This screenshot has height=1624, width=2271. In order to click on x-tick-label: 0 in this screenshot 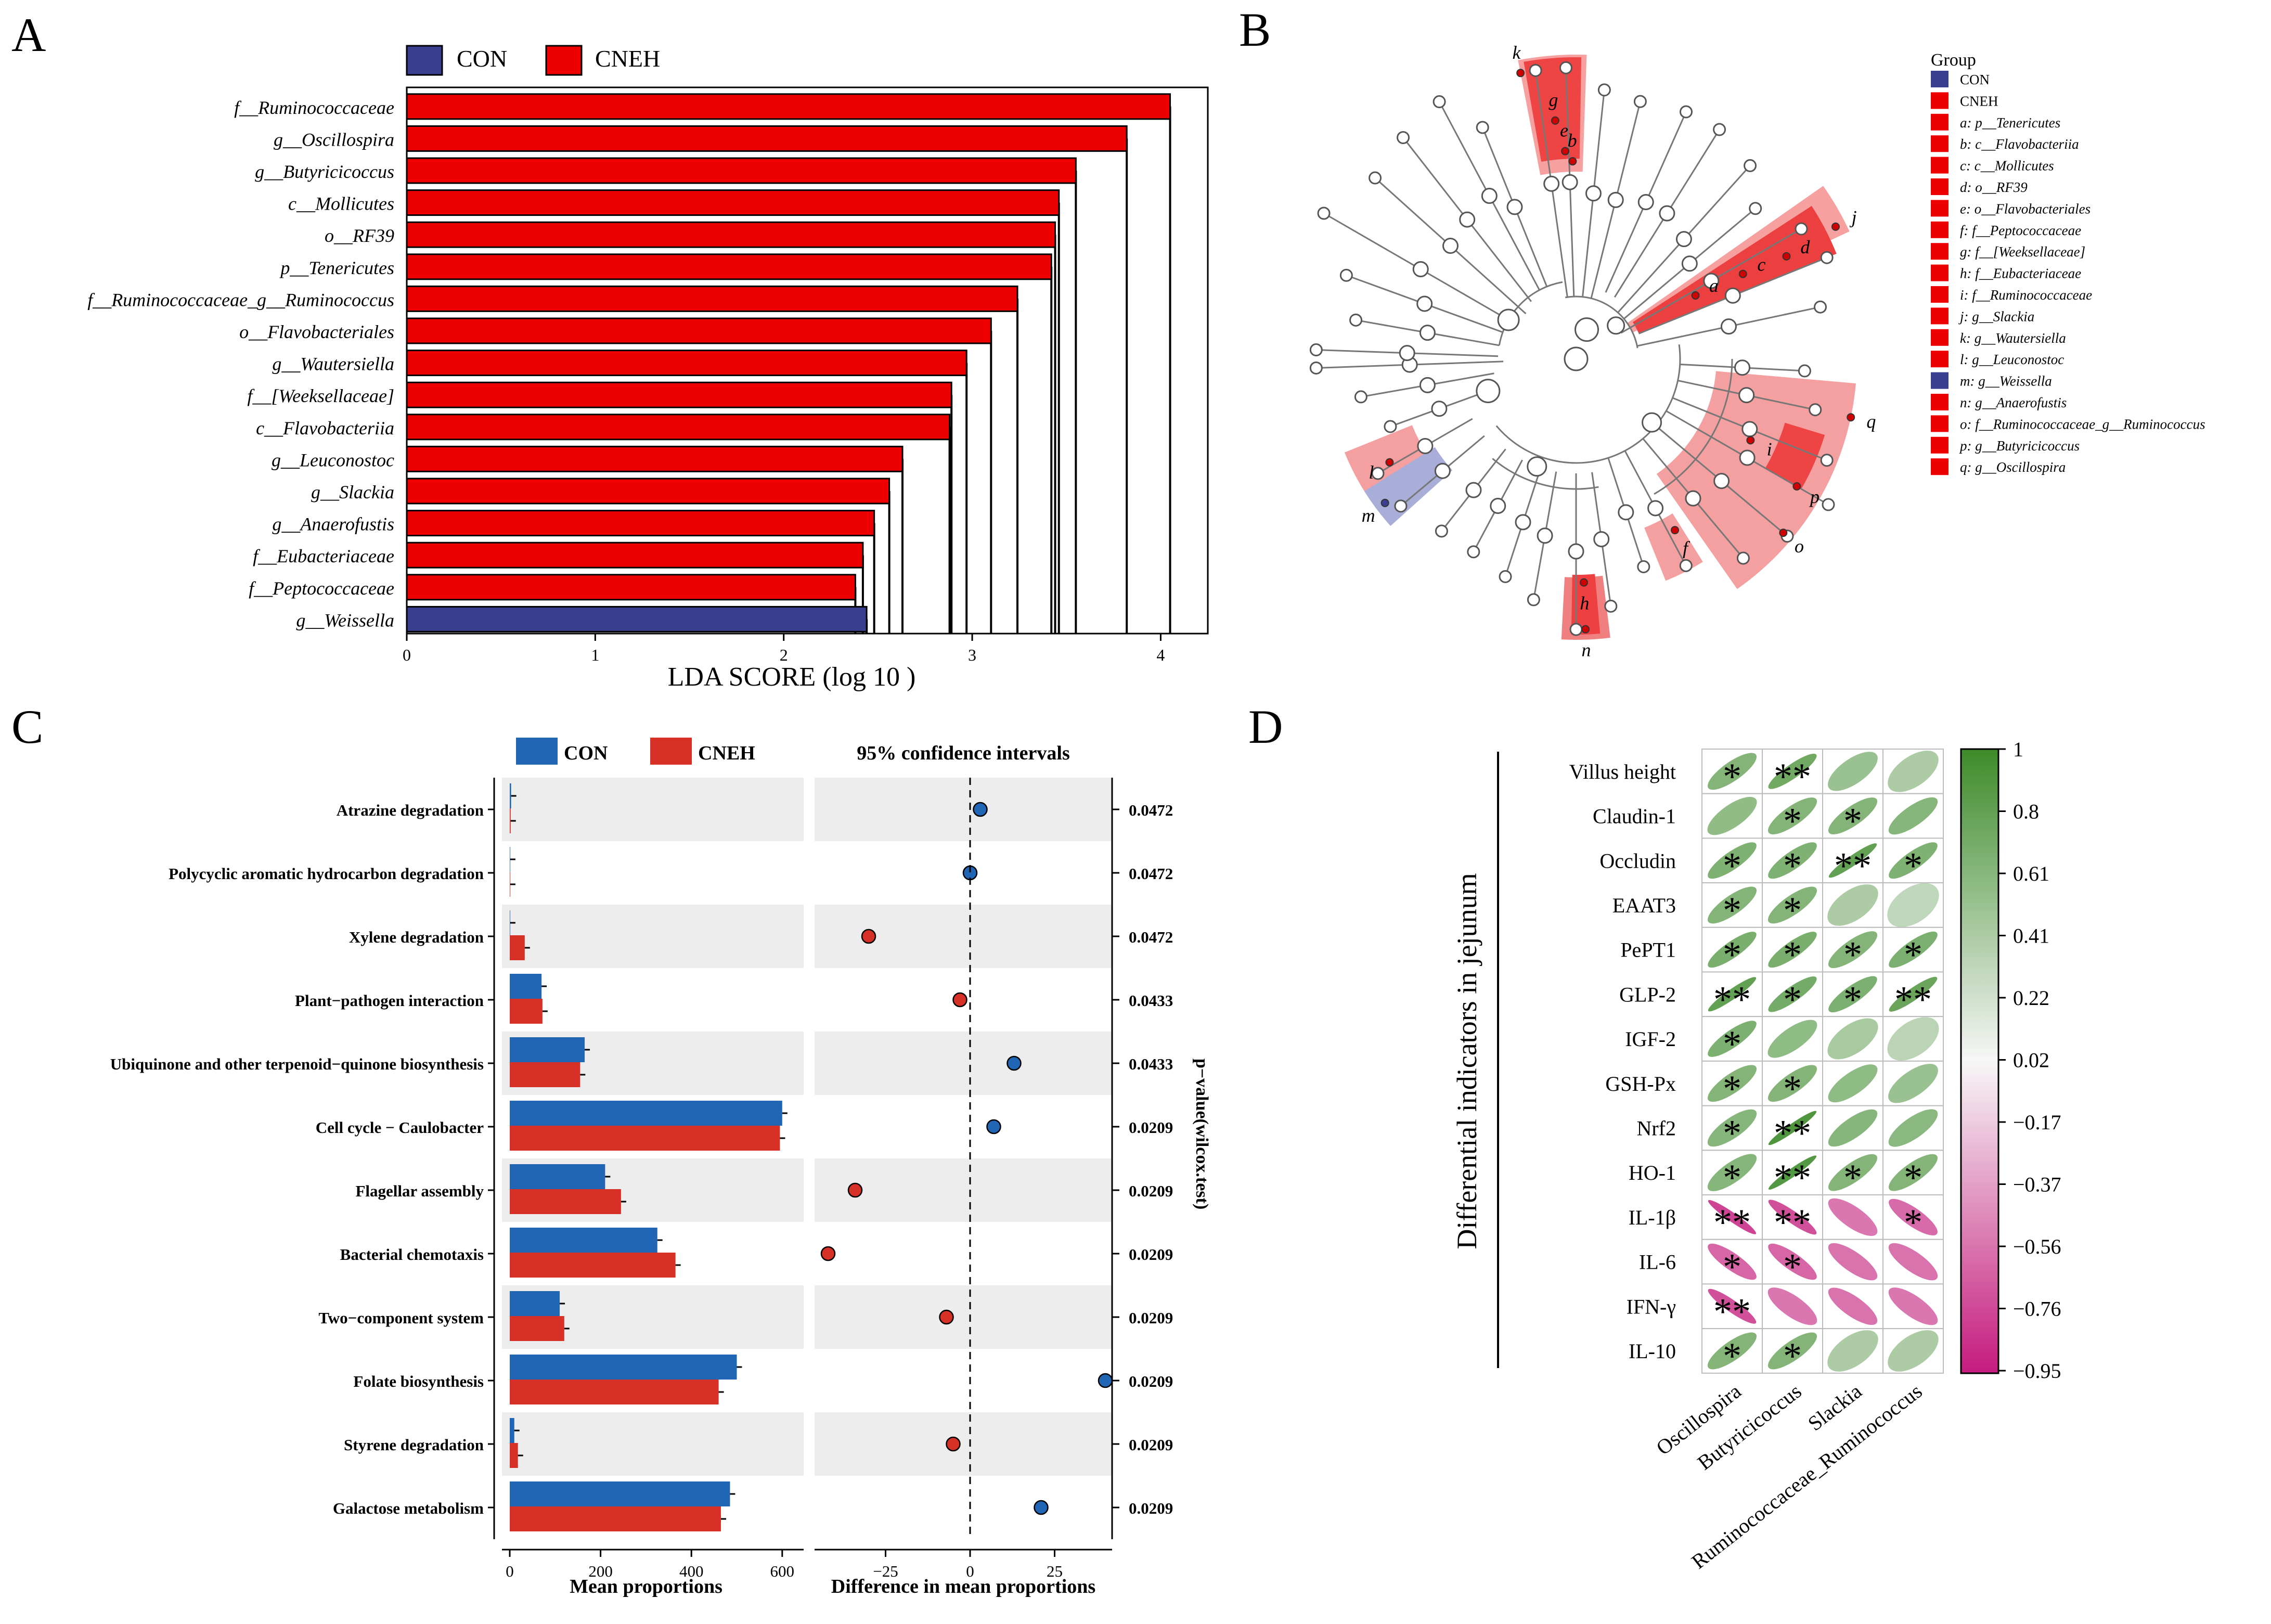, I will do `click(970, 1571)`.